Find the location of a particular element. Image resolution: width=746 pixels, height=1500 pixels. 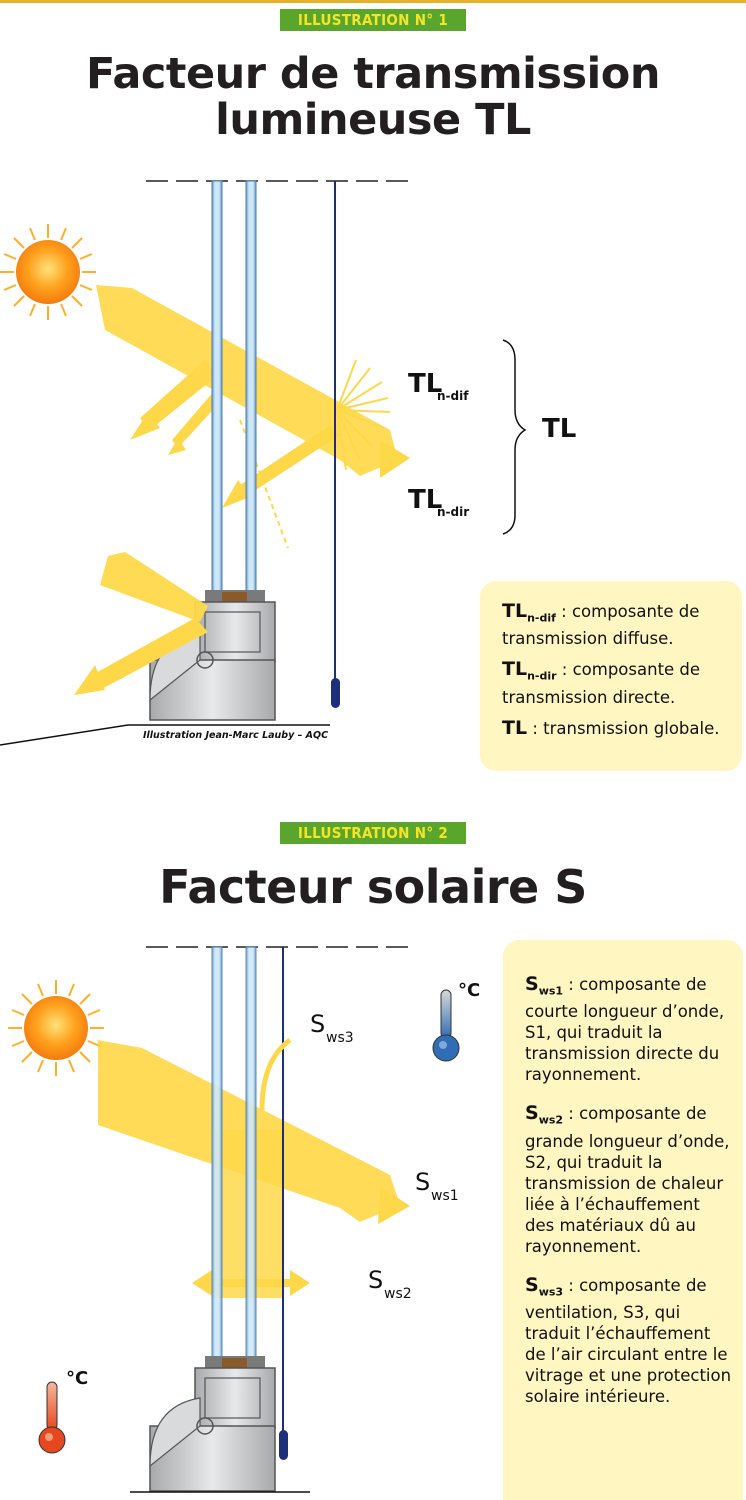

diffuse-rays is located at coordinates (363, 415).